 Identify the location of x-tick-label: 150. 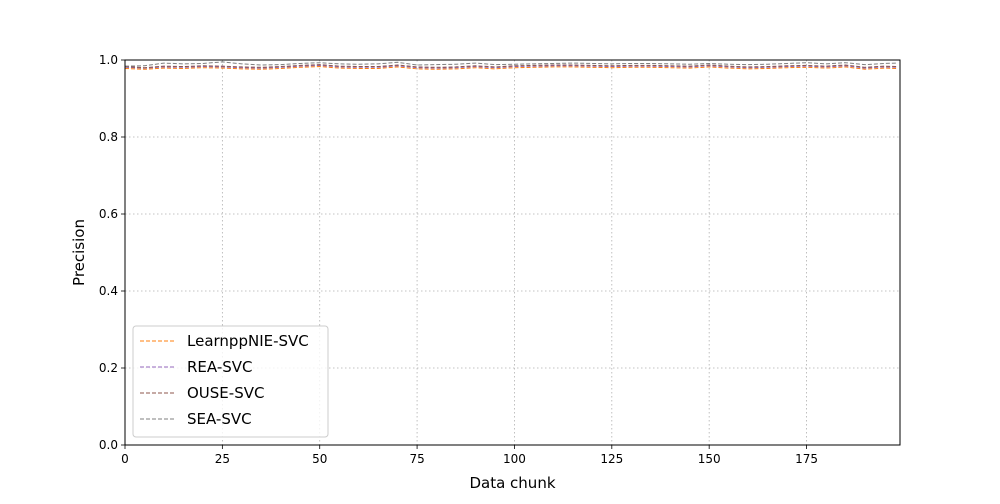
(709, 459).